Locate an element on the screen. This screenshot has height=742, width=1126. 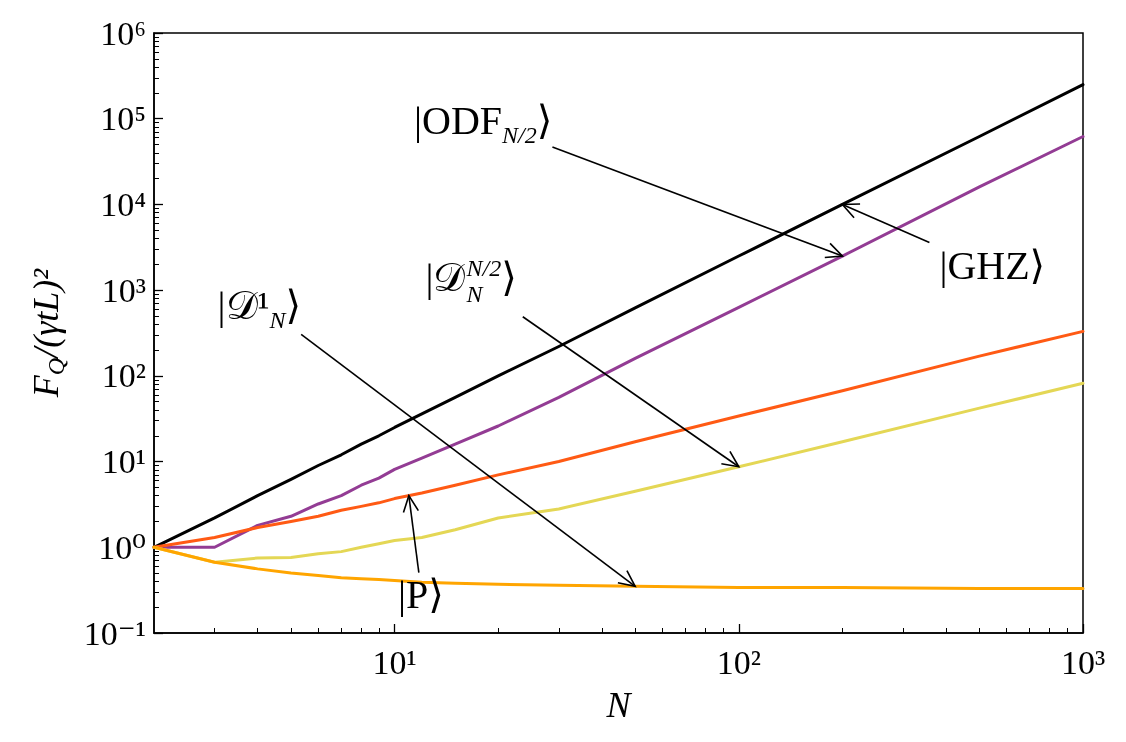
x-tick-label: 10³ is located at coordinates (1083, 662).